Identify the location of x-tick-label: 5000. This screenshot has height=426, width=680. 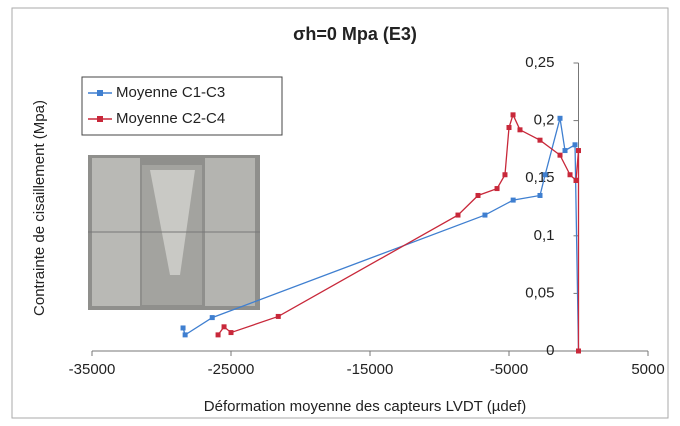
(647, 369).